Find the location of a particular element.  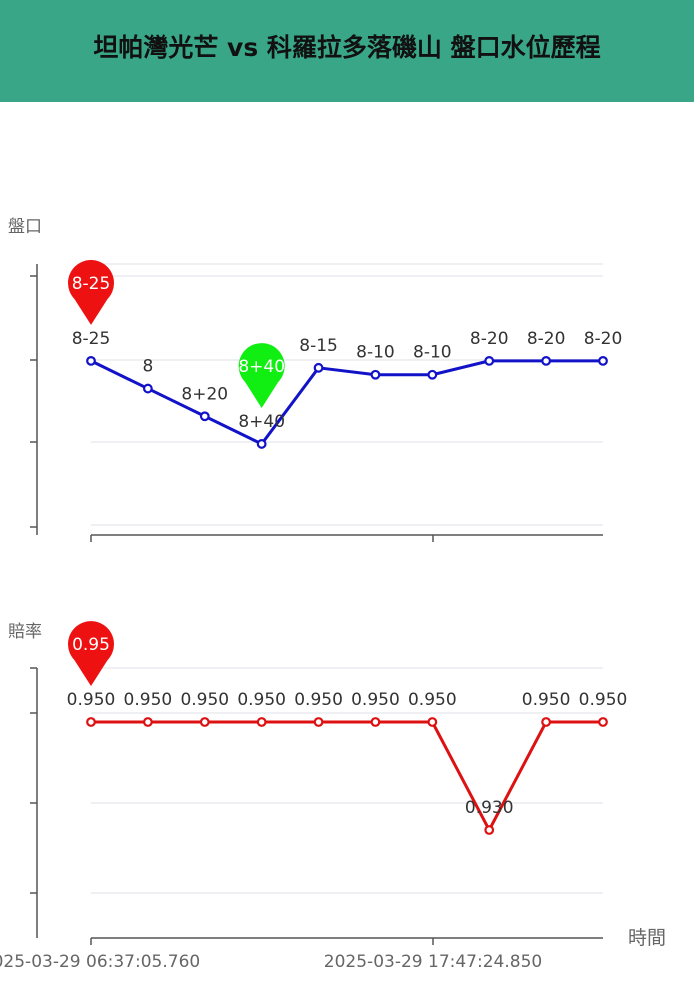

y-axis-label: 賠率 is located at coordinates (25, 632).